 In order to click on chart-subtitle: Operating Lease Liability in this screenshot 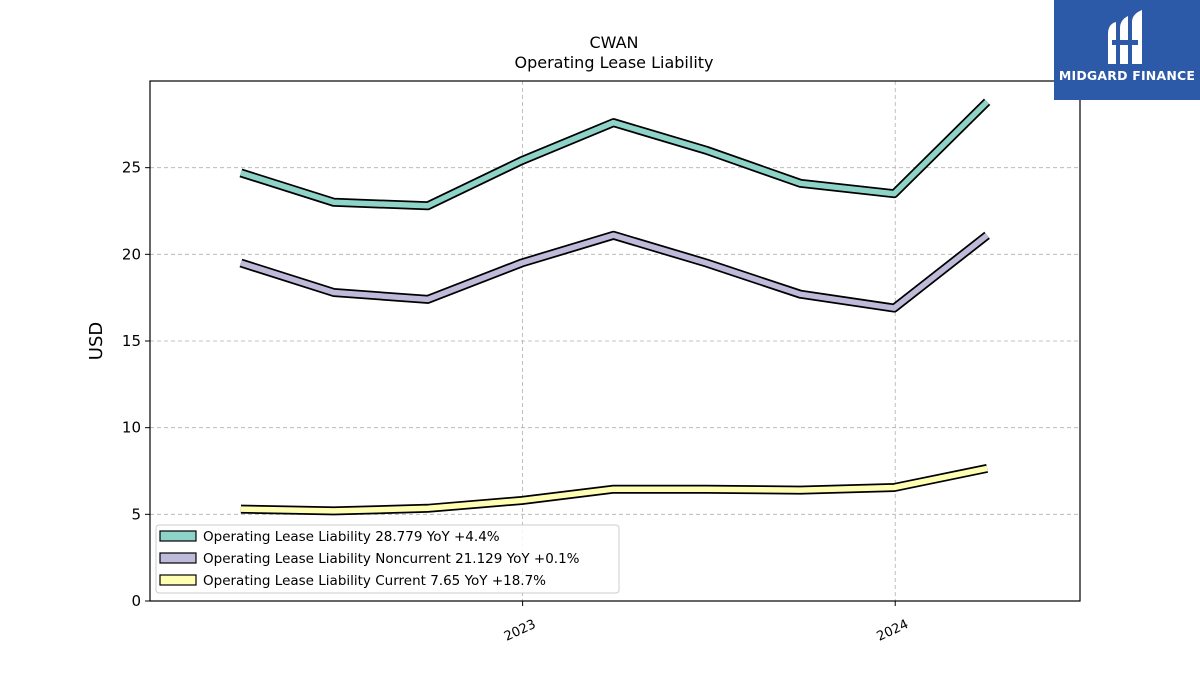, I will do `click(613, 62)`.